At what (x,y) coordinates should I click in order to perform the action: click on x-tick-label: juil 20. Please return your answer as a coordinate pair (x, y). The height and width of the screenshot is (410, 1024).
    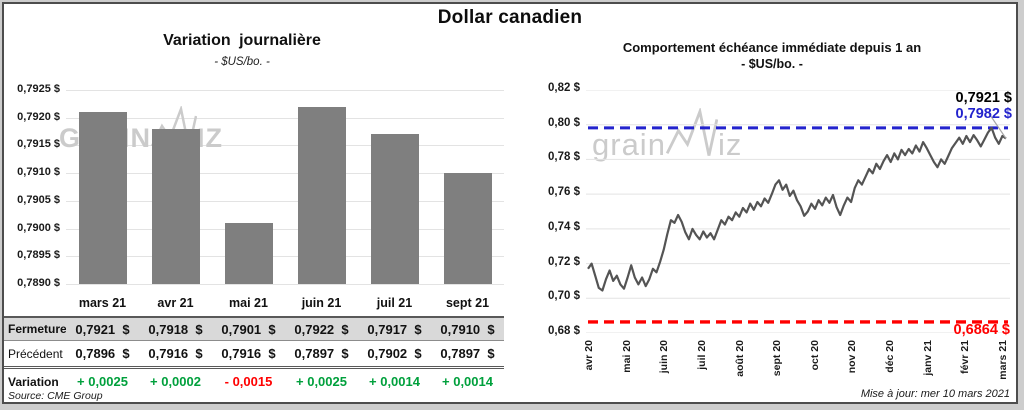
    Looking at the image, I should click on (701, 355).